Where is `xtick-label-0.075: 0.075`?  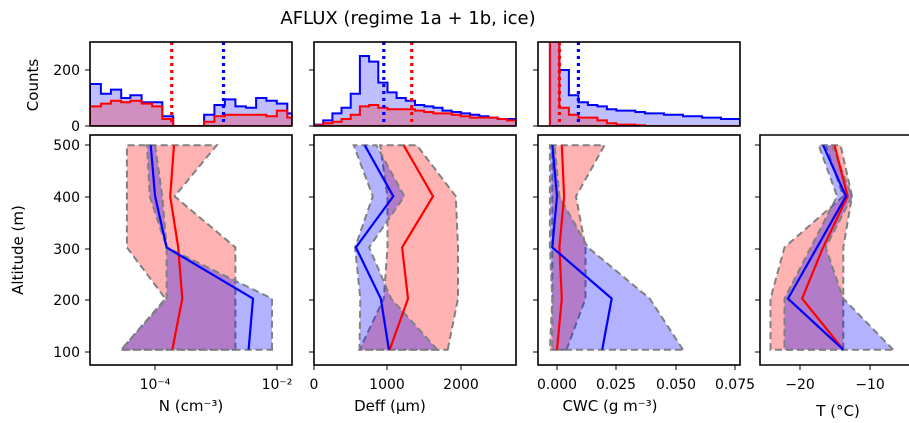 xtick-label-0.075: 0.075 is located at coordinates (735, 385).